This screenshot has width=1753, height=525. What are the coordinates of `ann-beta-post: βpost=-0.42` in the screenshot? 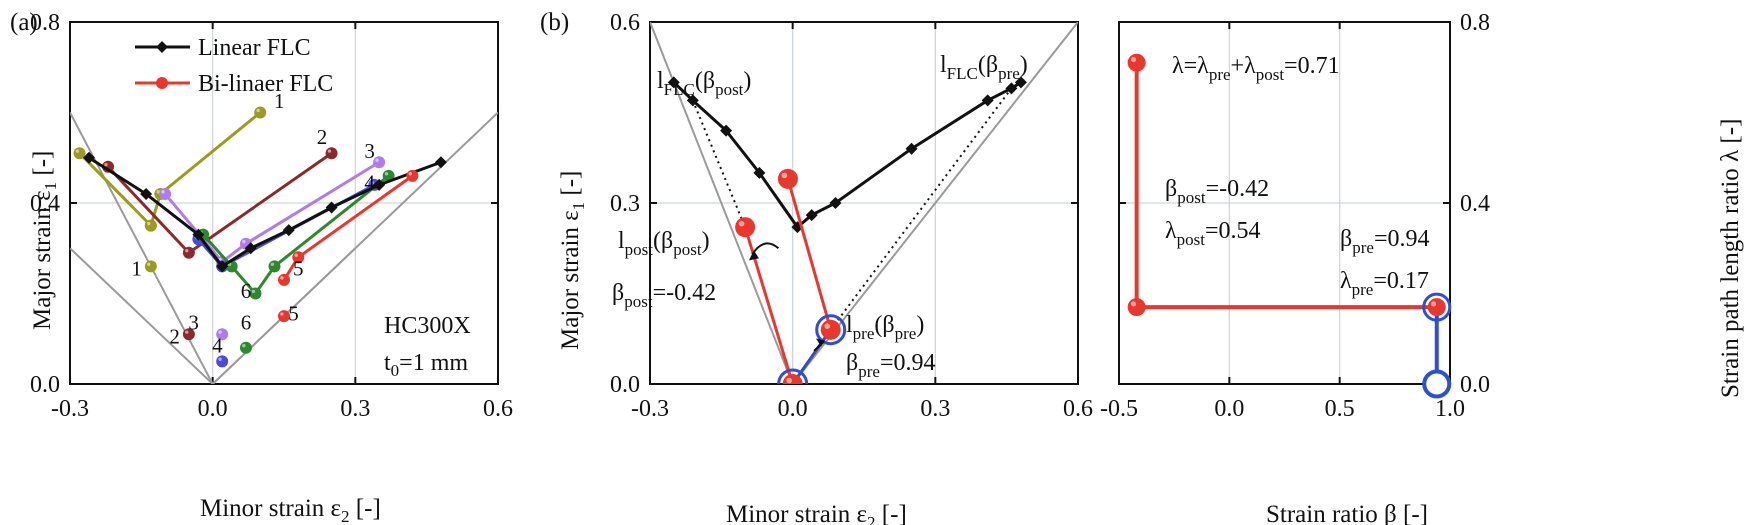 It's located at (664, 295).